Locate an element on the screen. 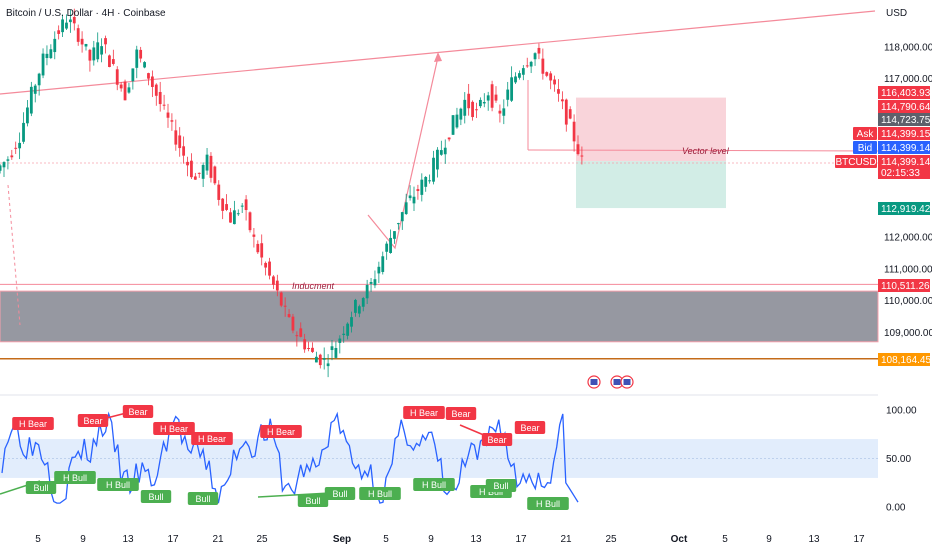  currency-label: USD is located at coordinates (896, 13).